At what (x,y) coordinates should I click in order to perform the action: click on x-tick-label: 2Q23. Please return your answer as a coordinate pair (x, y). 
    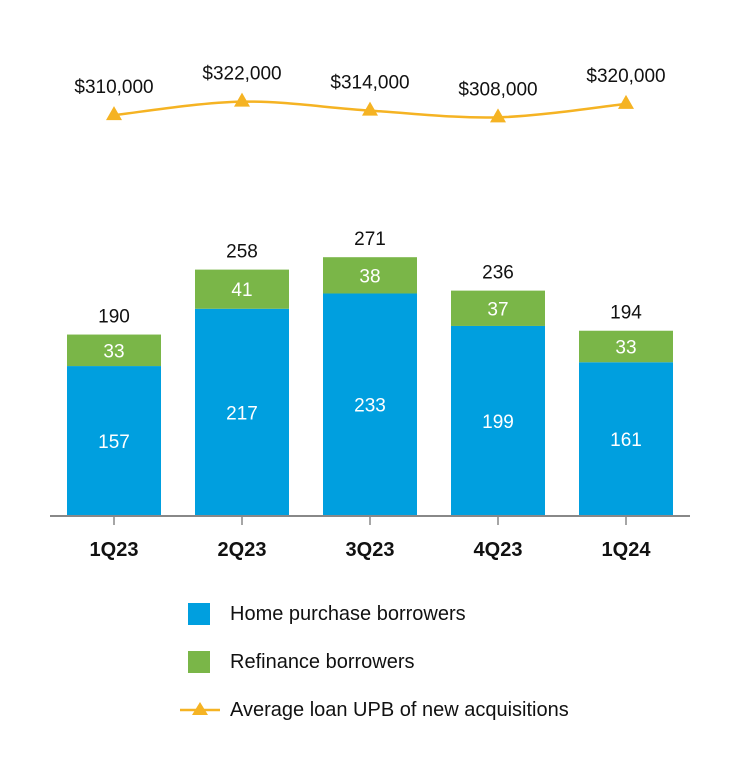
    Looking at the image, I should click on (242, 550).